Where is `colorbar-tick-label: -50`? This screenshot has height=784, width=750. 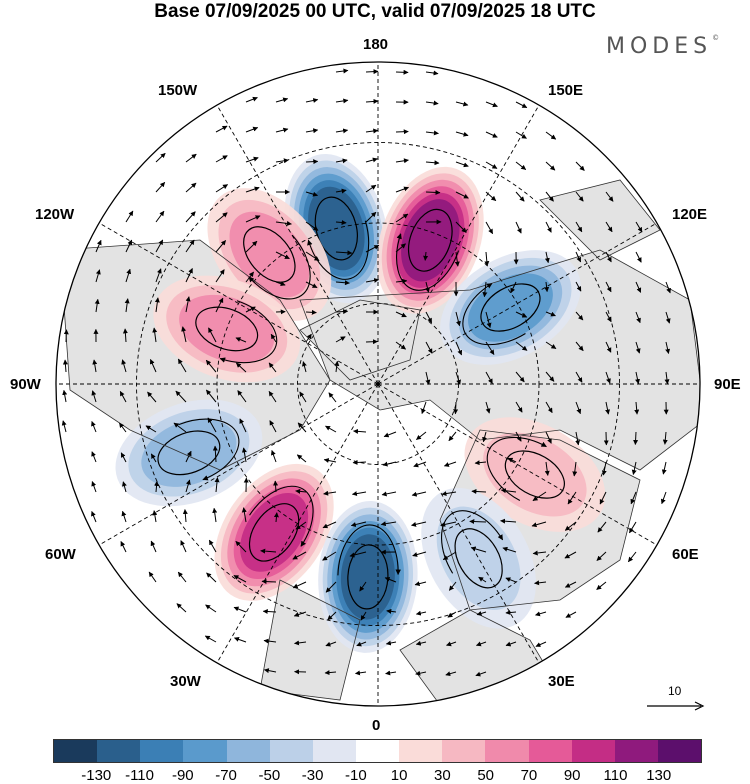
colorbar-tick-label: -50 is located at coordinates (269, 775).